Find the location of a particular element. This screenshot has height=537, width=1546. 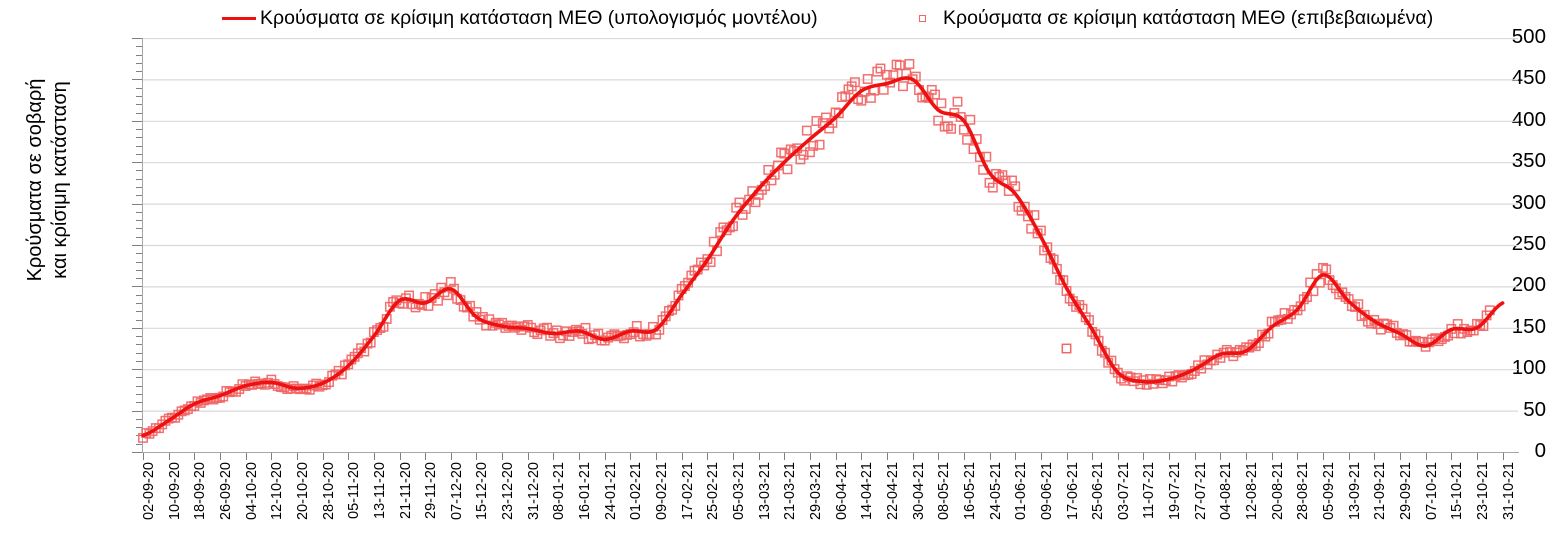

x-tick-label: 24-05-21 is located at coordinates (995, 491).